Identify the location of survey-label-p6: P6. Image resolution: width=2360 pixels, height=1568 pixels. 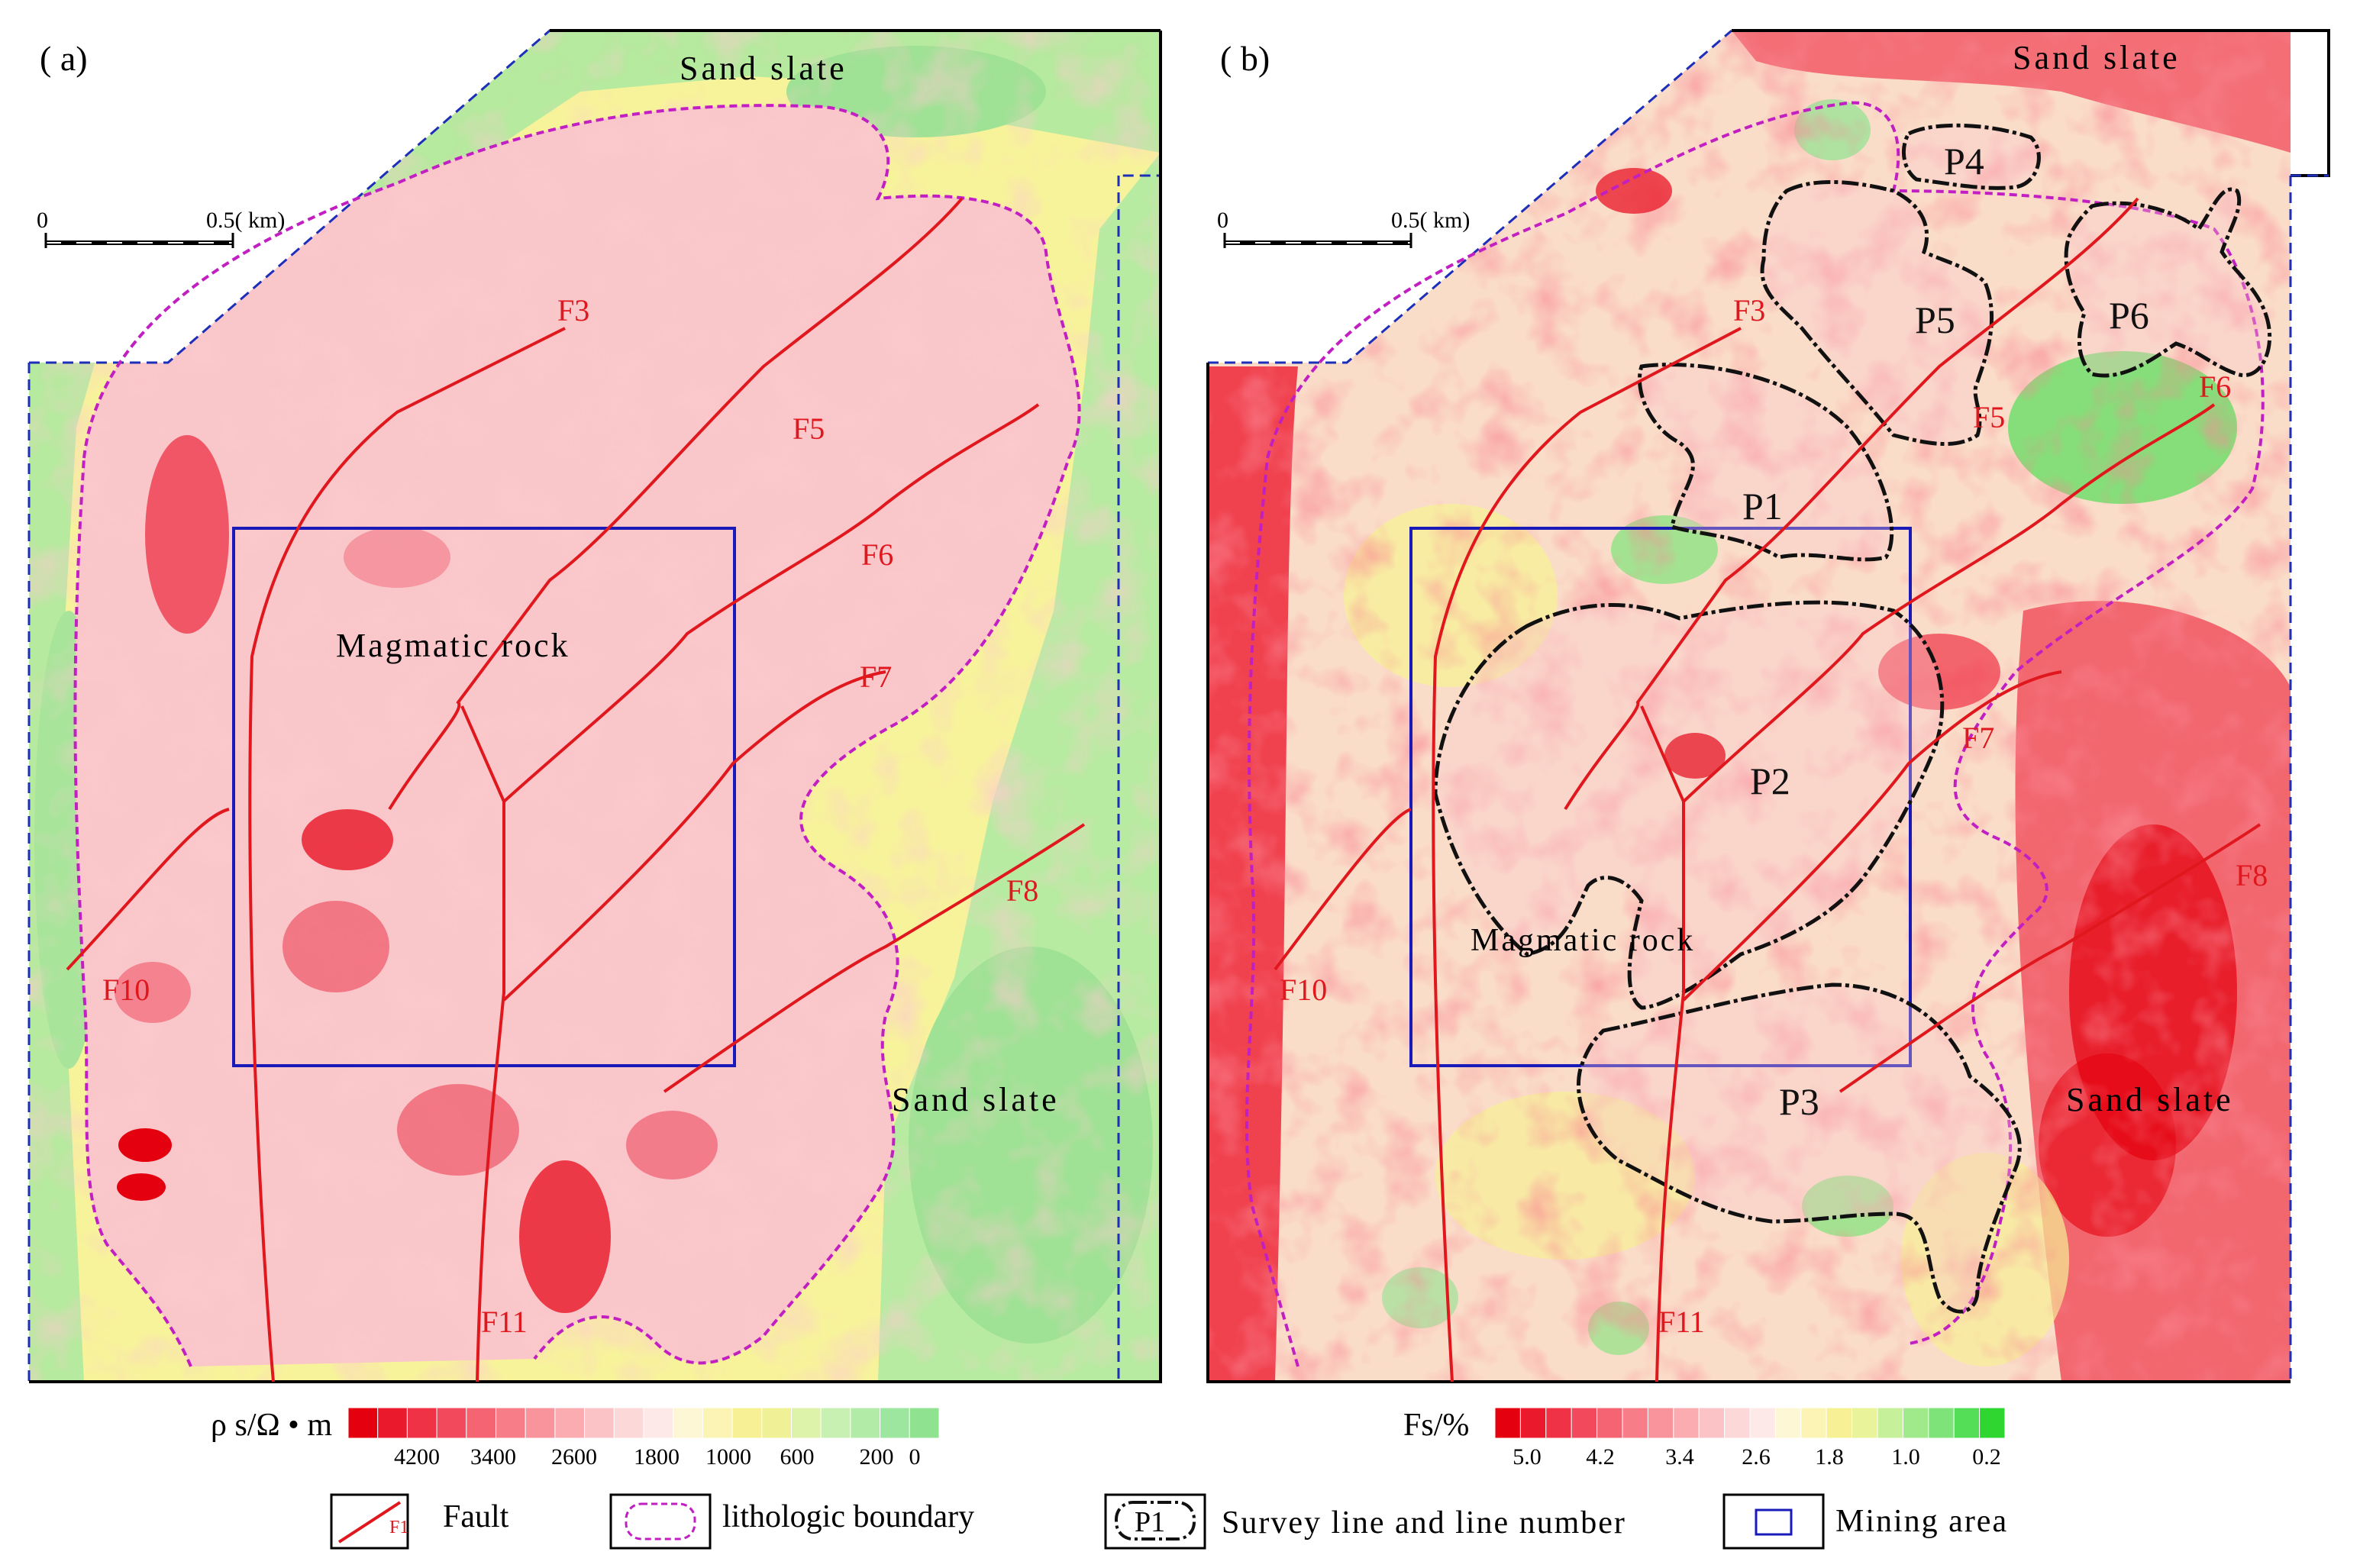
(2129, 315).